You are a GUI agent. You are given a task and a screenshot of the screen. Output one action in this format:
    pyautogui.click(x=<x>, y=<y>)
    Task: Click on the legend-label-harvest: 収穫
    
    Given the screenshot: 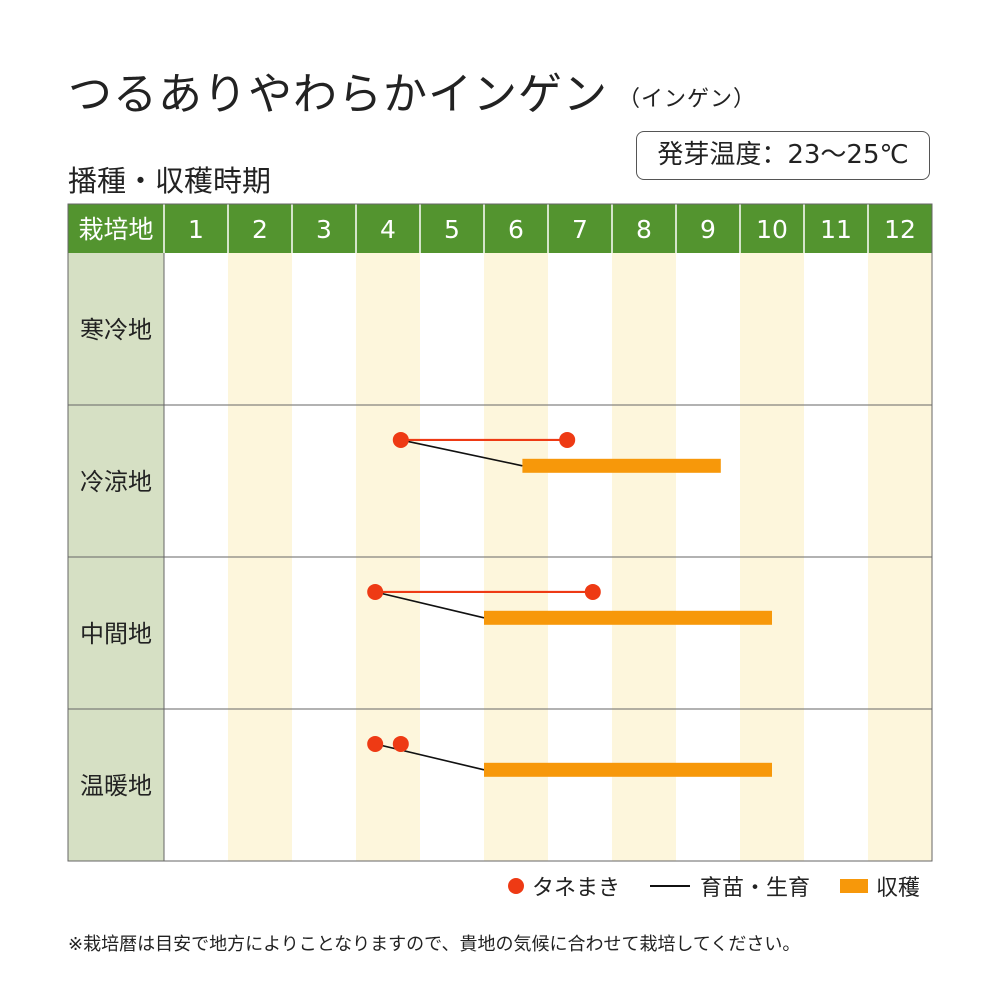 What is the action you would take?
    pyautogui.click(x=898, y=888)
    